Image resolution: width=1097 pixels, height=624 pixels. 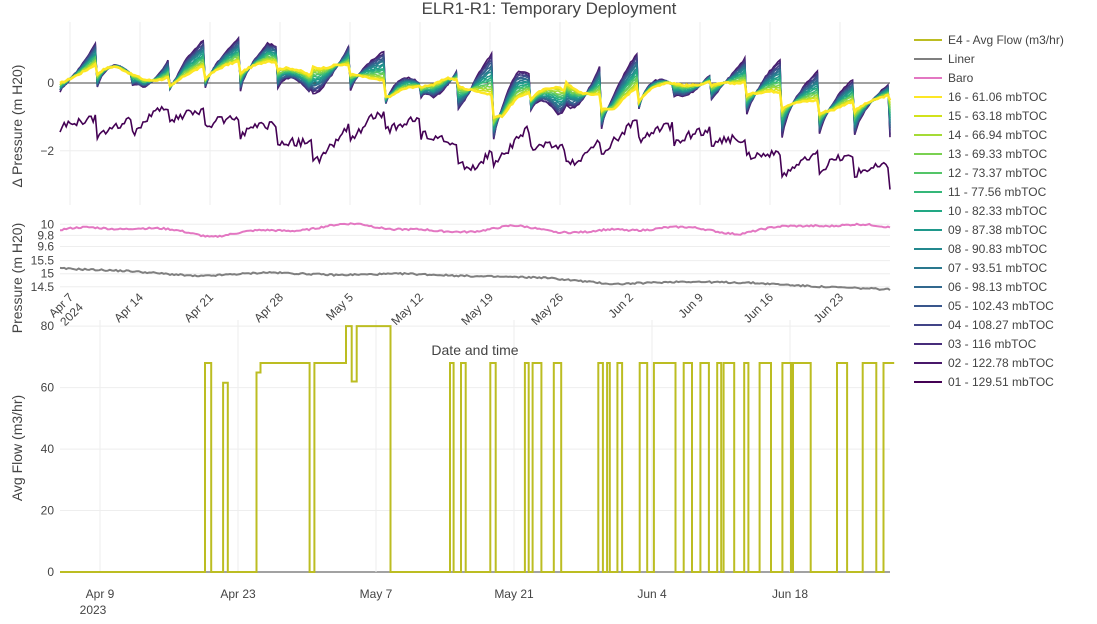 I want to click on pressure-xtick: Jun 16, so click(x=759, y=308).